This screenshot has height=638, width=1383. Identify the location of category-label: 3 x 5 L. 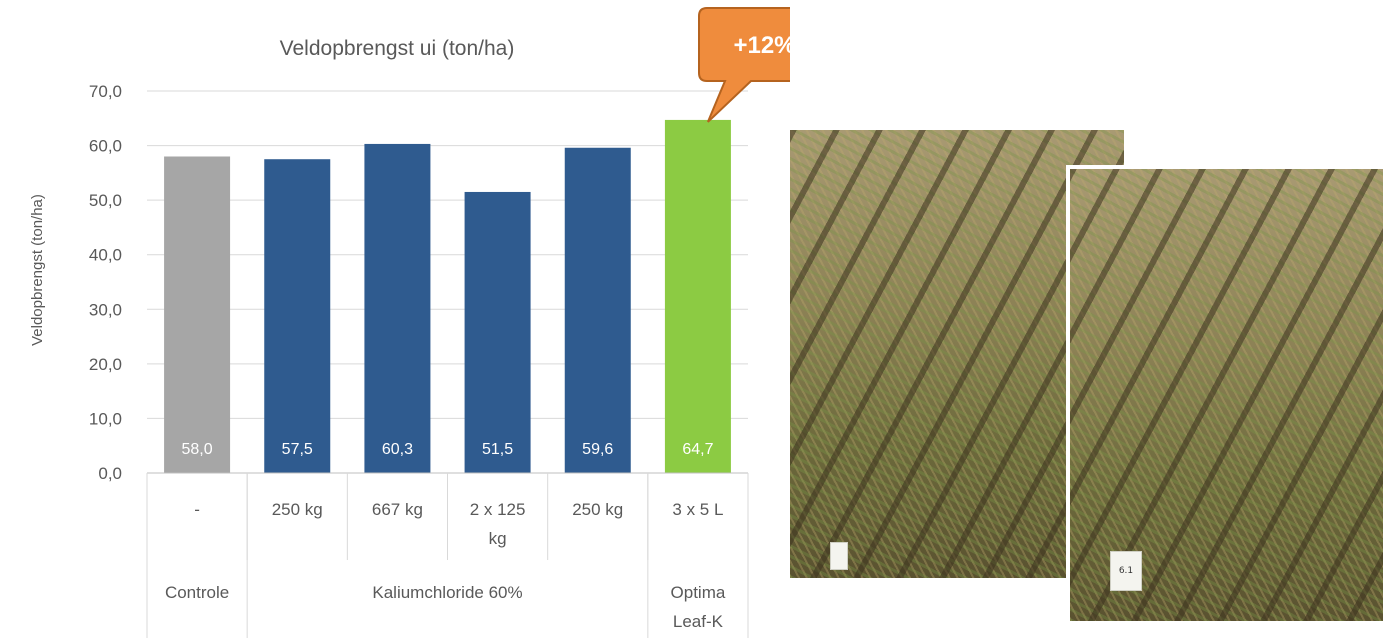
(697, 509).